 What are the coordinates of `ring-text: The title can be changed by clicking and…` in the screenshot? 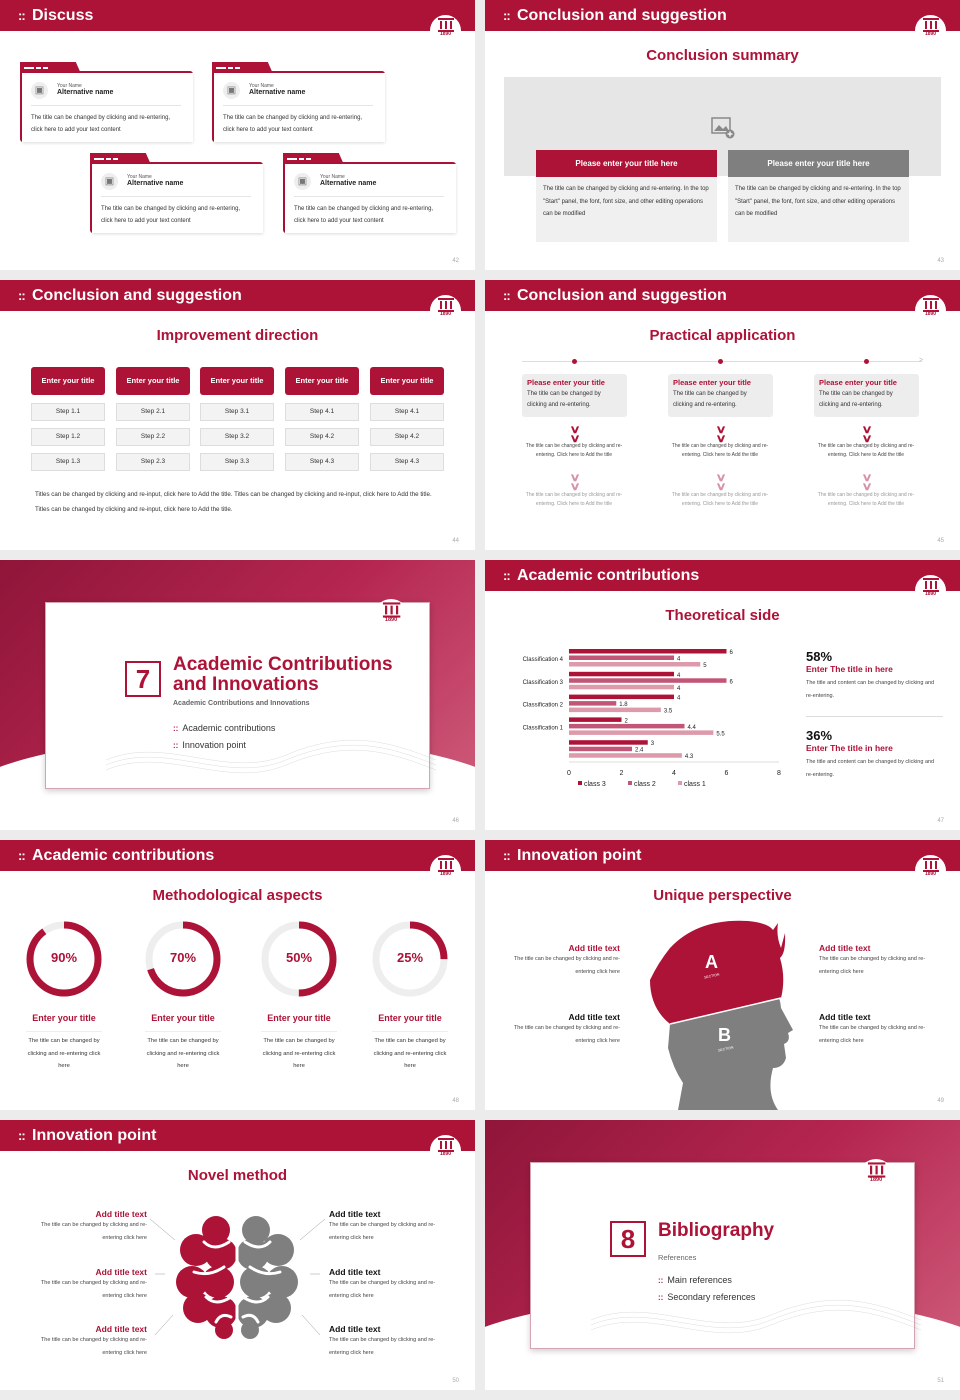 It's located at (410, 1053).